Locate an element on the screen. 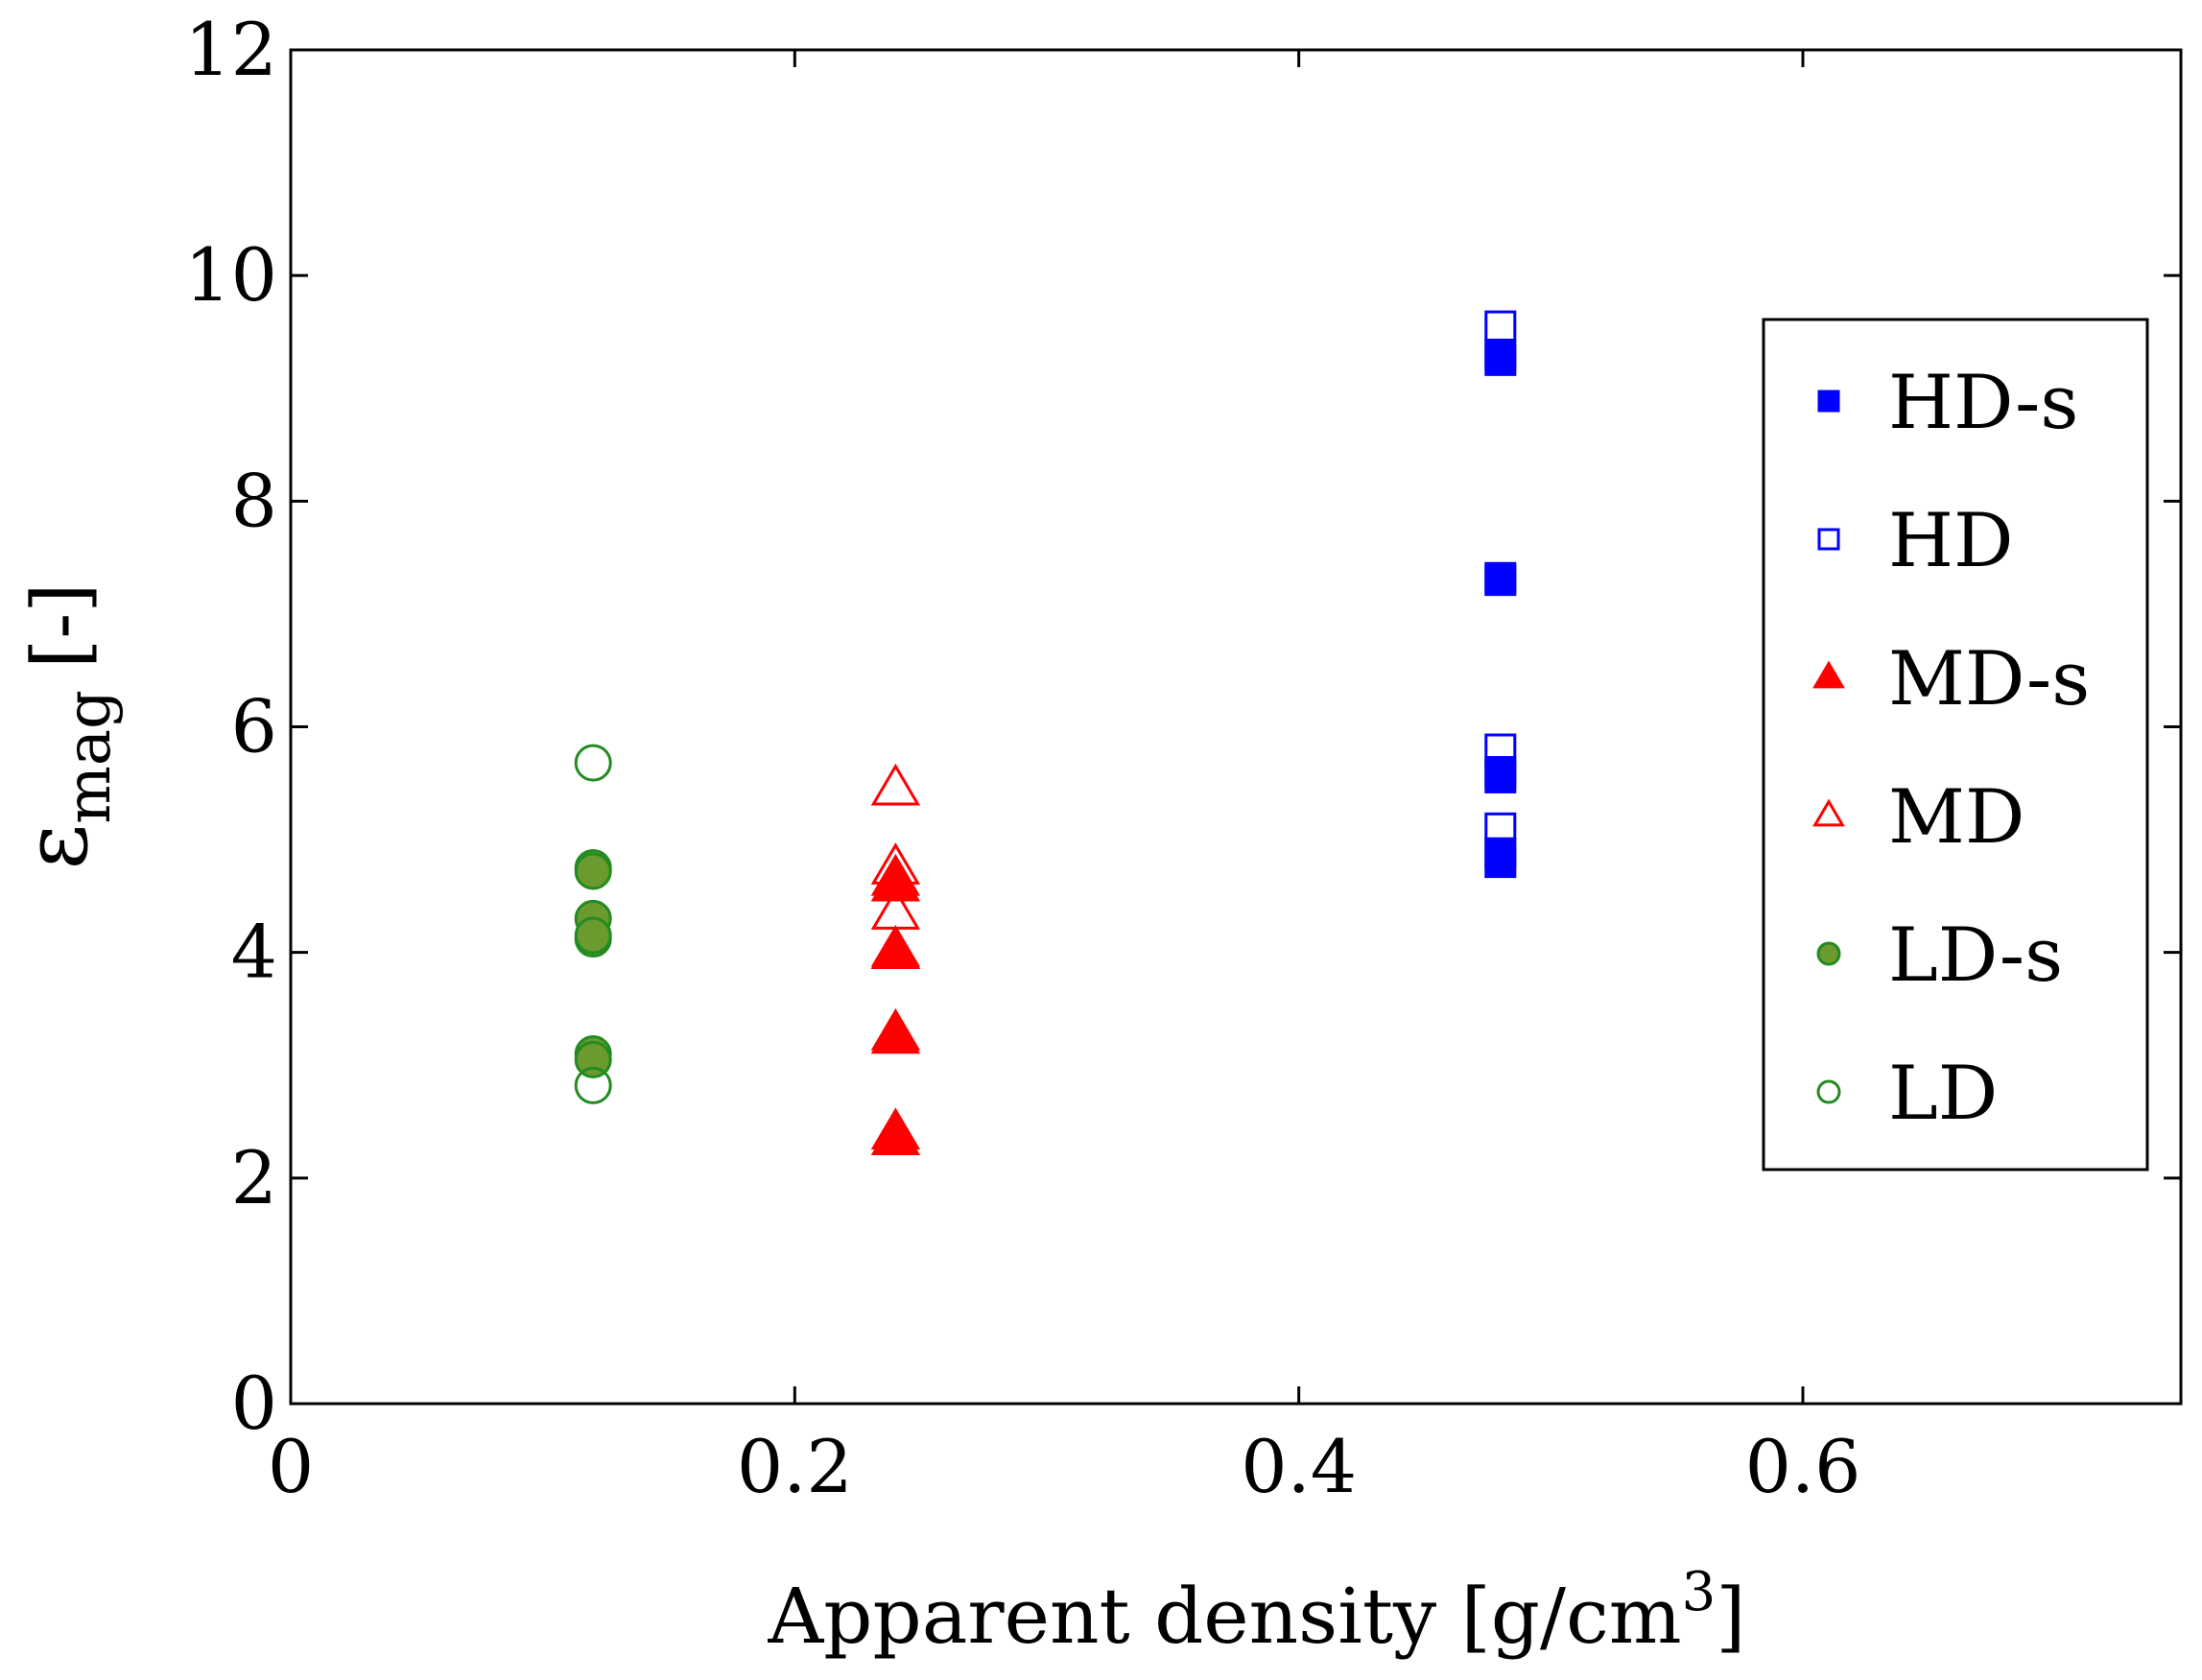 Image resolution: width=2202 pixels, height=1680 pixels. legend-label: MD is located at coordinates (1956, 818).